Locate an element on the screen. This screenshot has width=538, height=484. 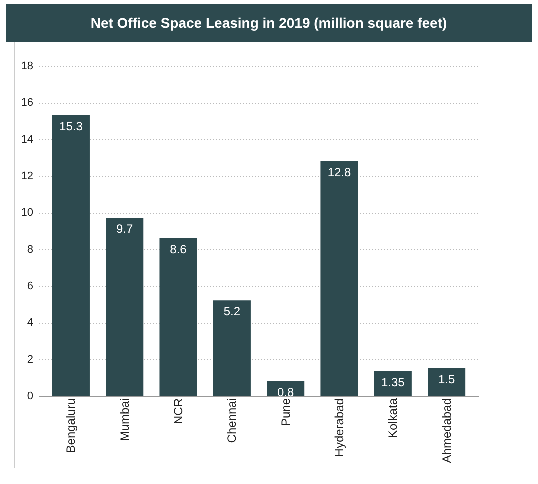
x-tick-label: Chennai is located at coordinates (232, 421).